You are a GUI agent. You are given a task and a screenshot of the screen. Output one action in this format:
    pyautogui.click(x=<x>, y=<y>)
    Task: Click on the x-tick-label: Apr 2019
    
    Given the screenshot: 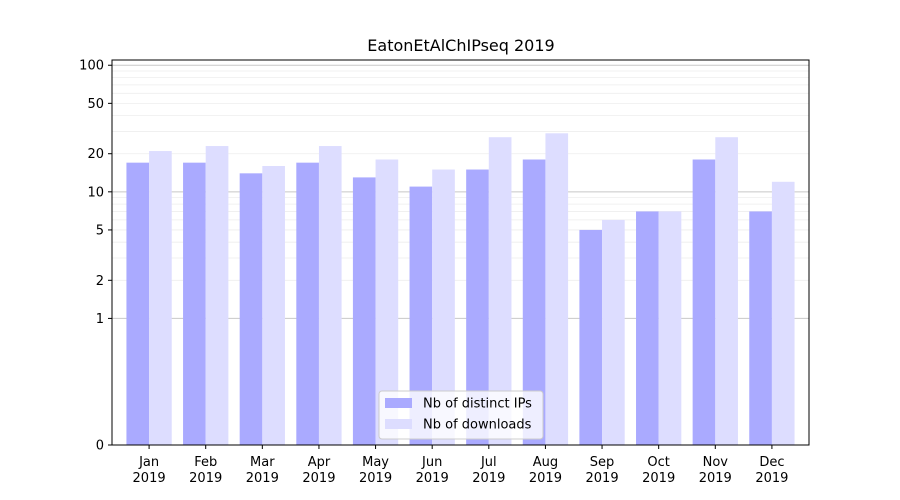 What is the action you would take?
    pyautogui.click(x=318, y=470)
    